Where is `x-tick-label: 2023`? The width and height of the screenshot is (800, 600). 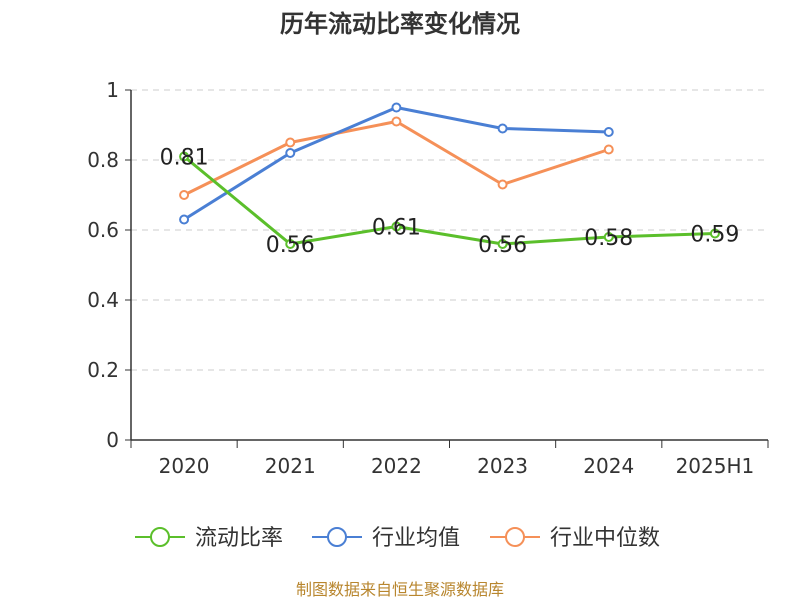 x-tick-label: 2023 is located at coordinates (502, 466).